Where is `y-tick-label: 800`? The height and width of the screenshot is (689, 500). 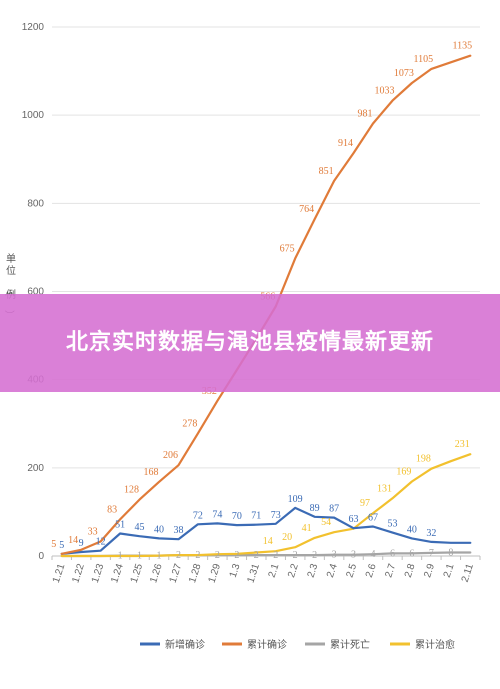 y-tick-label: 800 is located at coordinates (35, 203).